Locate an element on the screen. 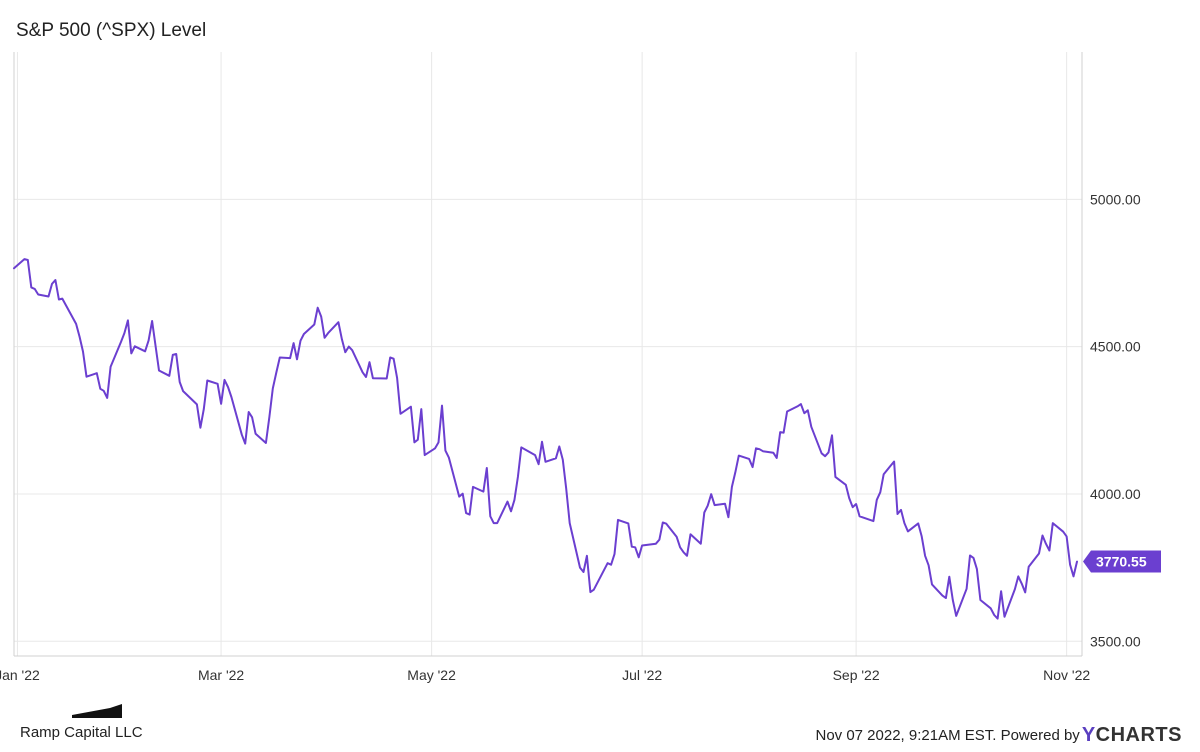 This screenshot has width=1200, height=752. y-tick-label: 5000.00 is located at coordinates (1115, 199).